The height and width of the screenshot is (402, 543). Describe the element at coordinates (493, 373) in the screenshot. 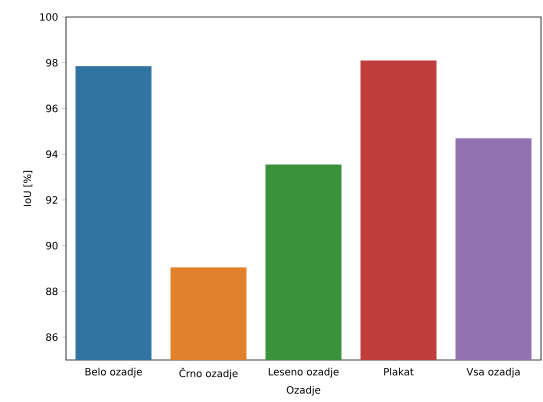

I see `x-tick-label: Vsa ozadja` at that location.